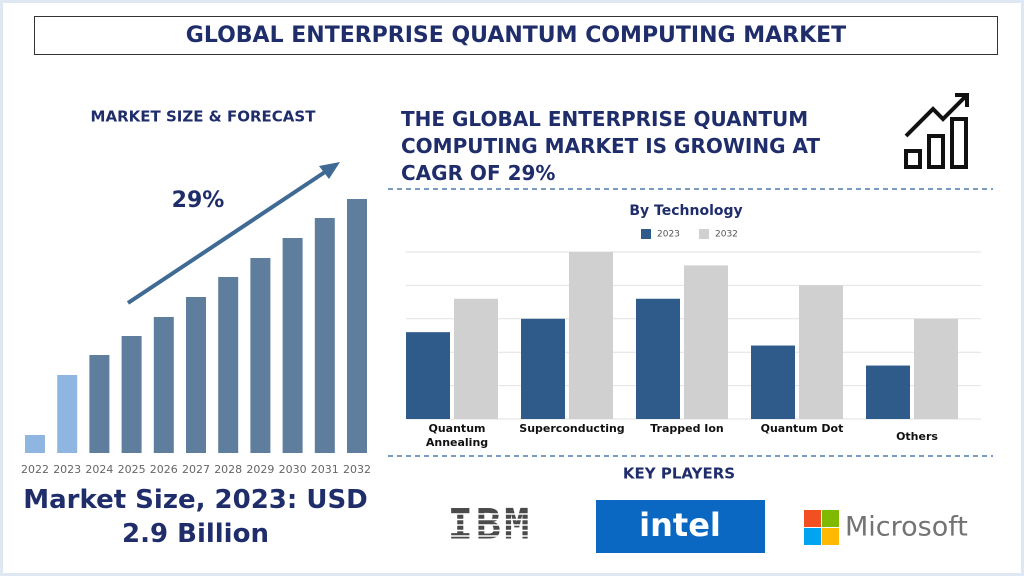  What do you see at coordinates (204, 117) in the screenshot?
I see `chart-title: MARKET SIZE & FORECAST` at bounding box center [204, 117].